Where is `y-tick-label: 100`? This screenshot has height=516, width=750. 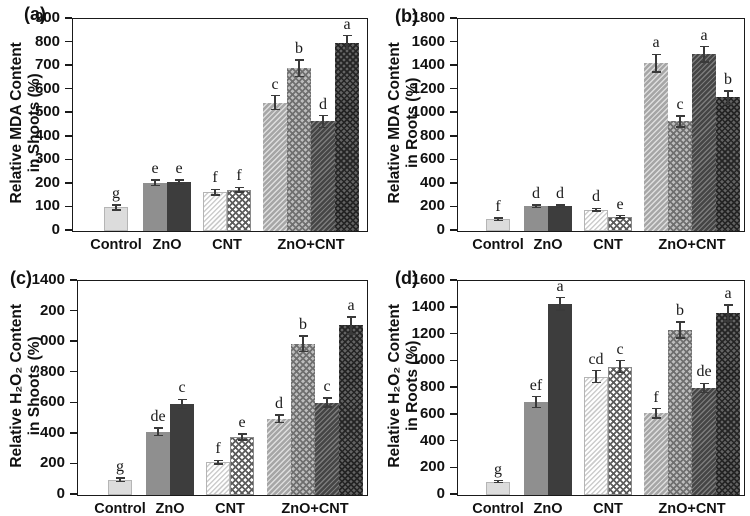 y-tick-label: 100 is located at coordinates (47, 206).